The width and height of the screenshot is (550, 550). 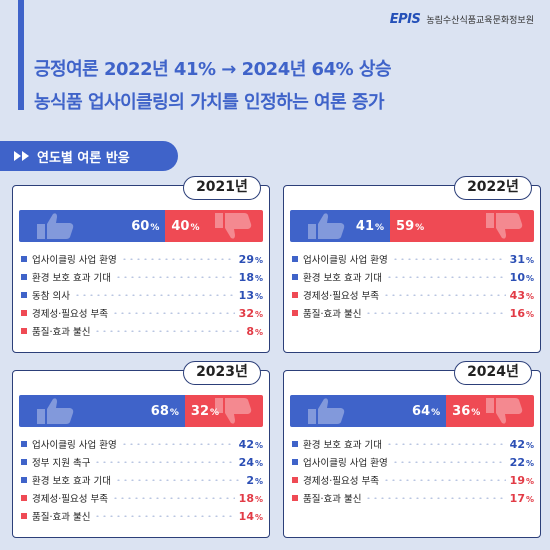 I want to click on reason-row: 경제성·필요성 부족 32%, so click(x=142, y=313).